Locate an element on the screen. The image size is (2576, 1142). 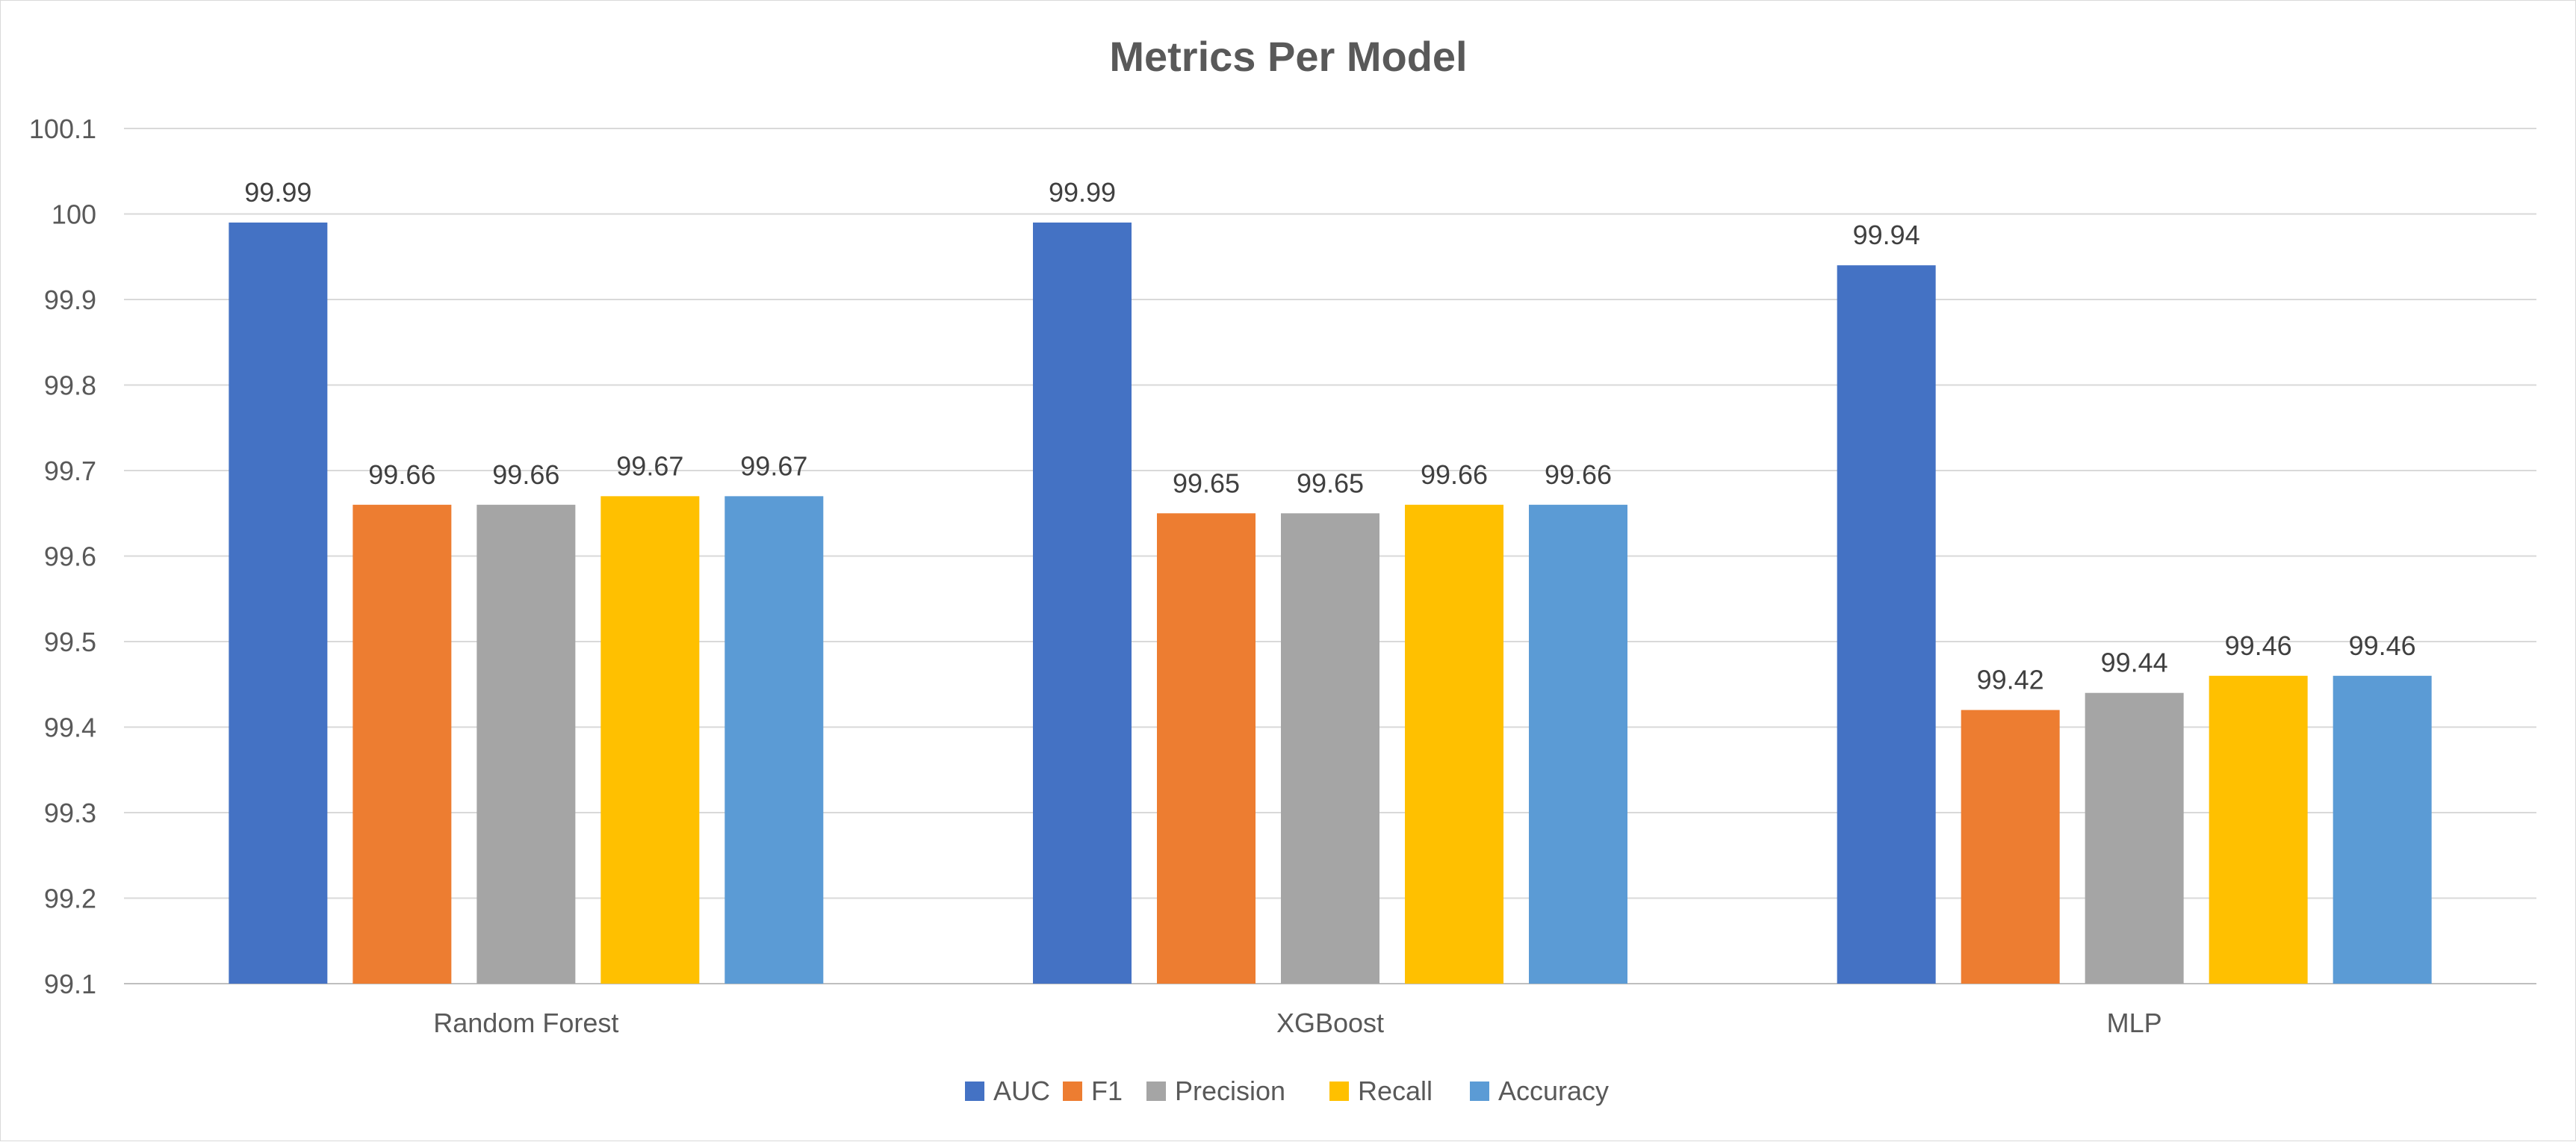
data-label: 99.42 is located at coordinates (2011, 680).